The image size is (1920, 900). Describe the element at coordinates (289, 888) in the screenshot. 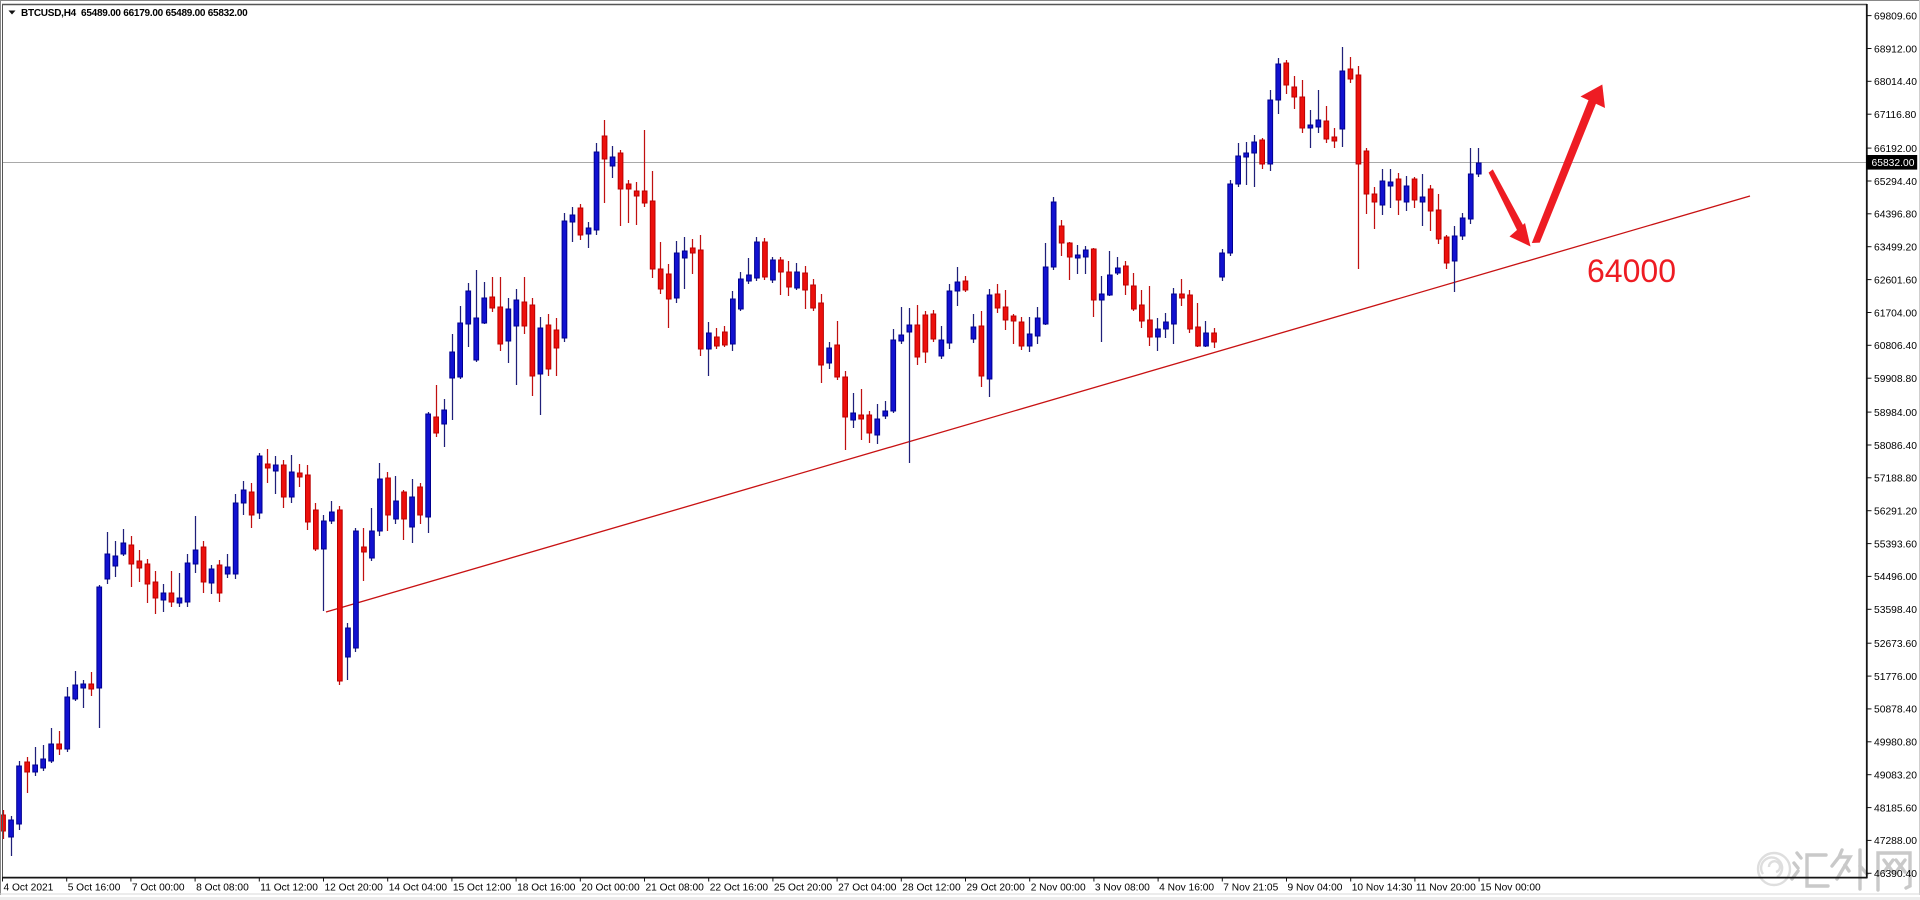

I see `svg-text: 11 Oct 12:00` at that location.